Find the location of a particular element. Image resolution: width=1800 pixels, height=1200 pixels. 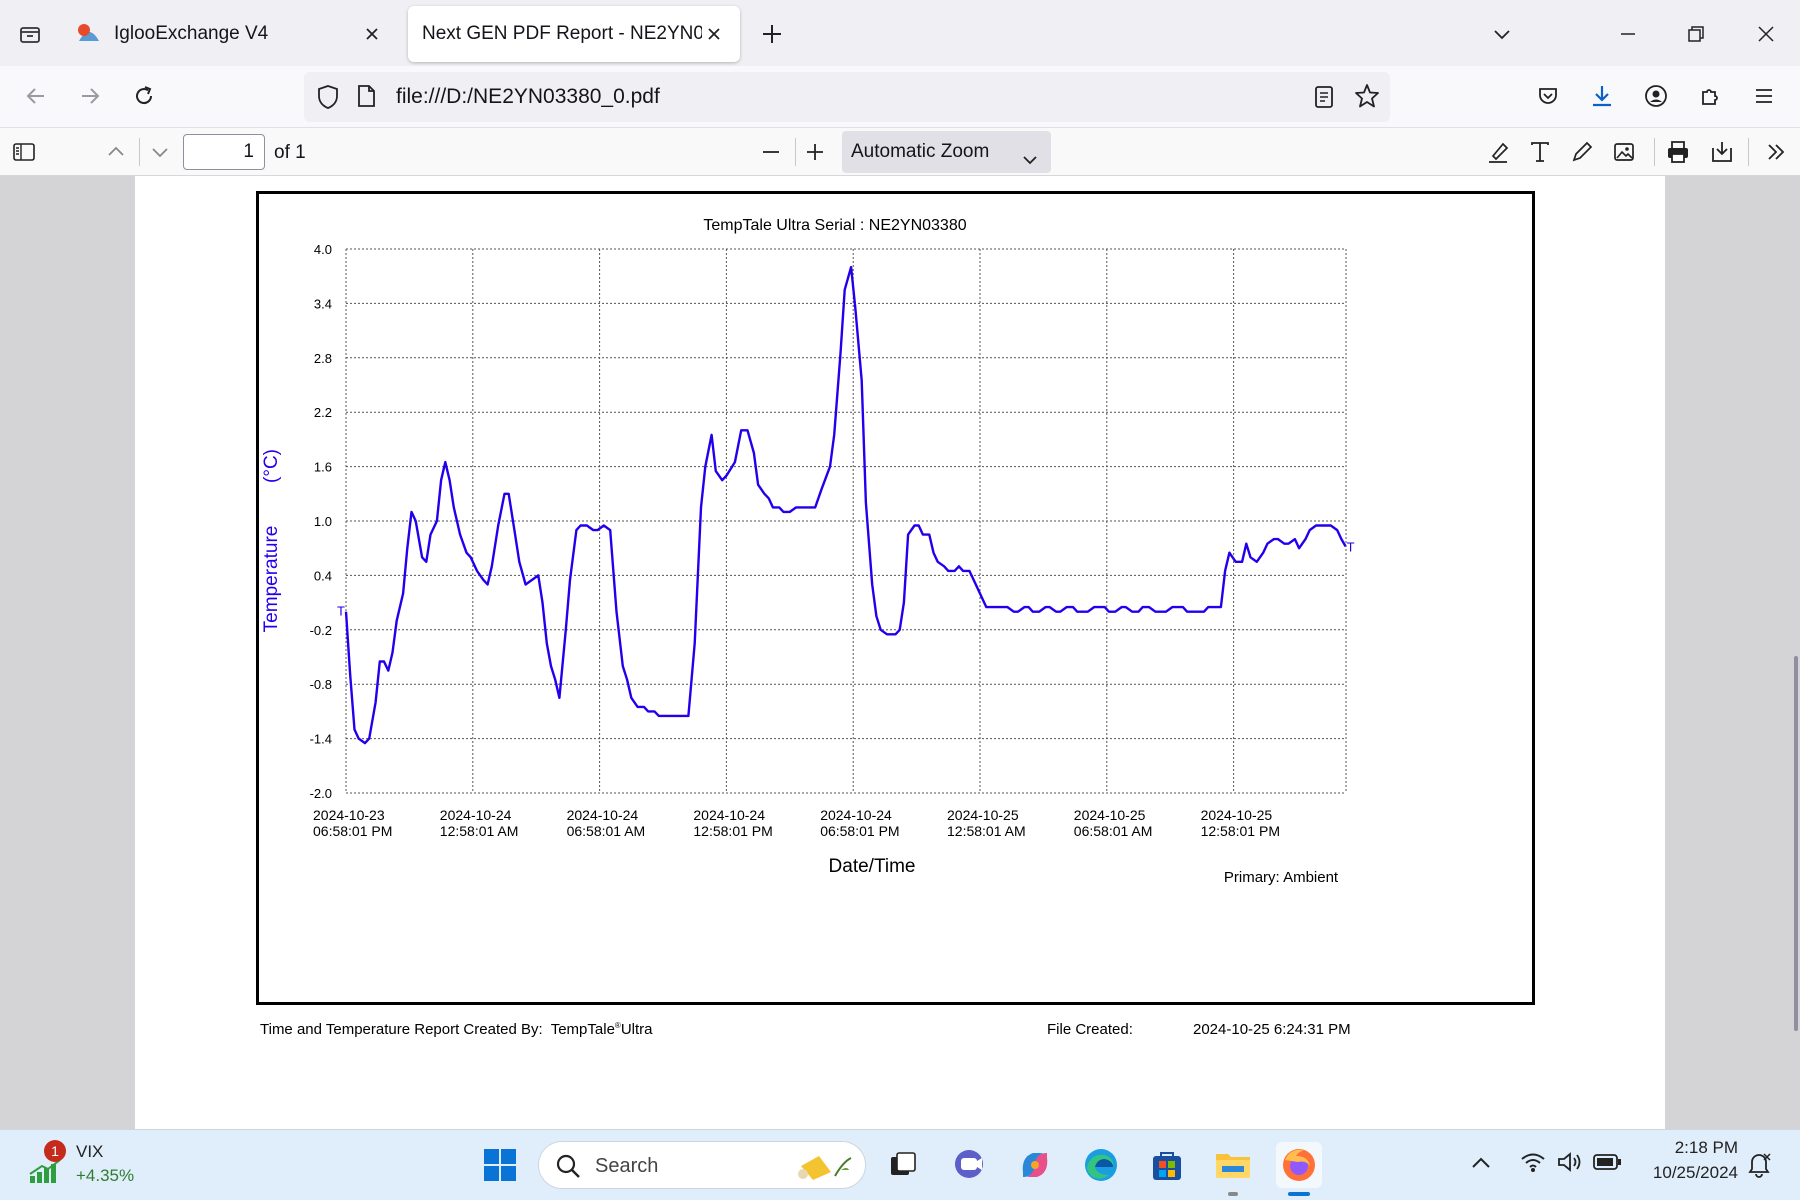

network-status is located at coordinates (1533, 1164).